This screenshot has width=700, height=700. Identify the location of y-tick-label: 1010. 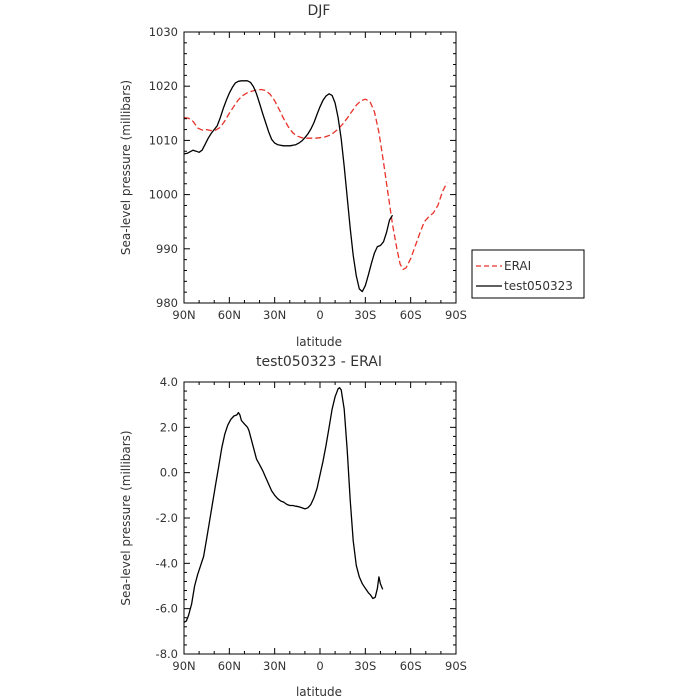
(163, 140).